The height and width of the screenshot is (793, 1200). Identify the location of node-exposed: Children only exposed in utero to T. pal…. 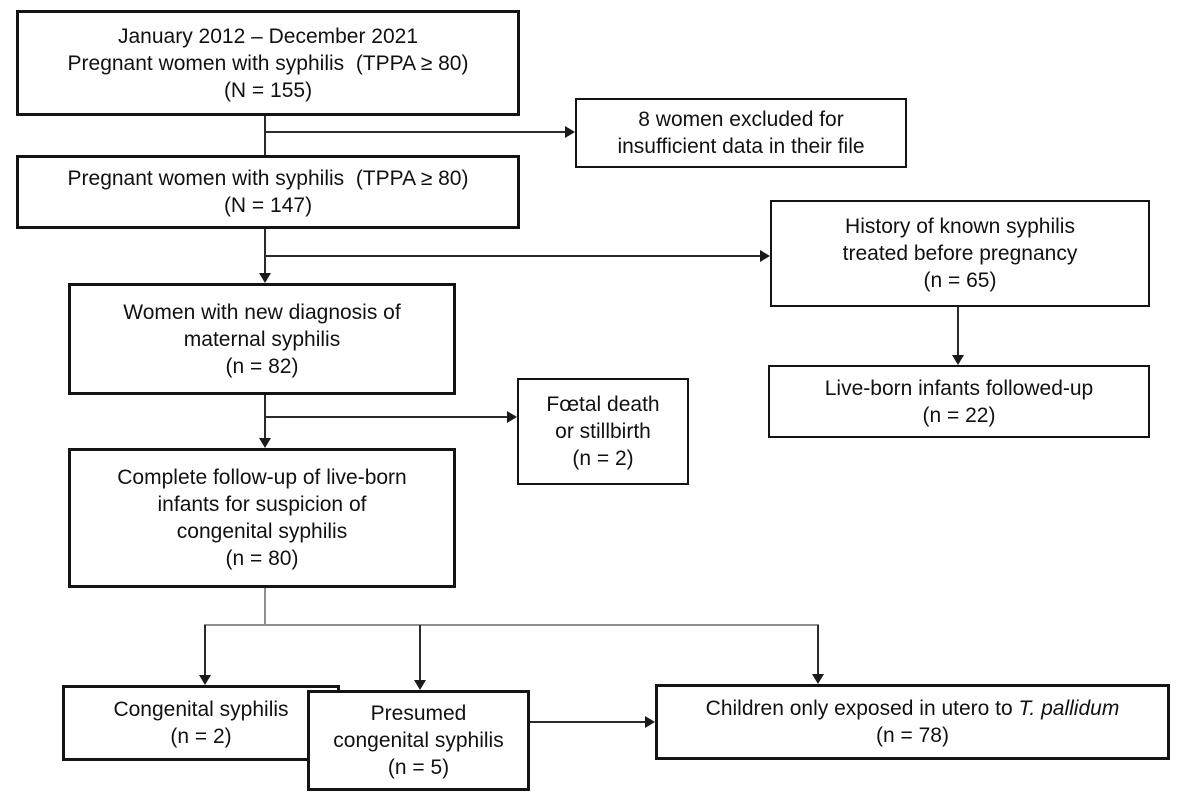
(912, 722).